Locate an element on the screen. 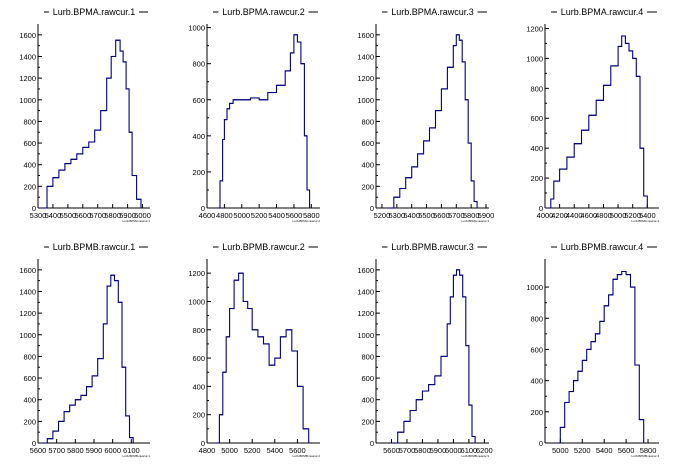  x-axis-title: Lurb.BPMB.rawcur.1 is located at coordinates (136, 456).